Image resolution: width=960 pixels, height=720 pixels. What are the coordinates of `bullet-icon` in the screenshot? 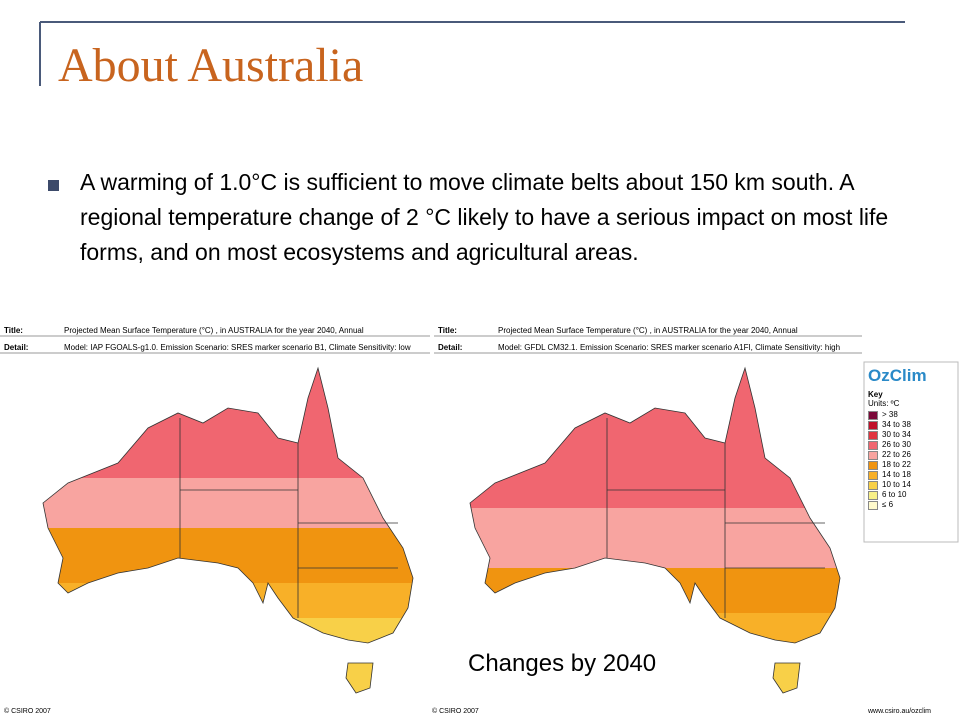 It's located at (53, 185).